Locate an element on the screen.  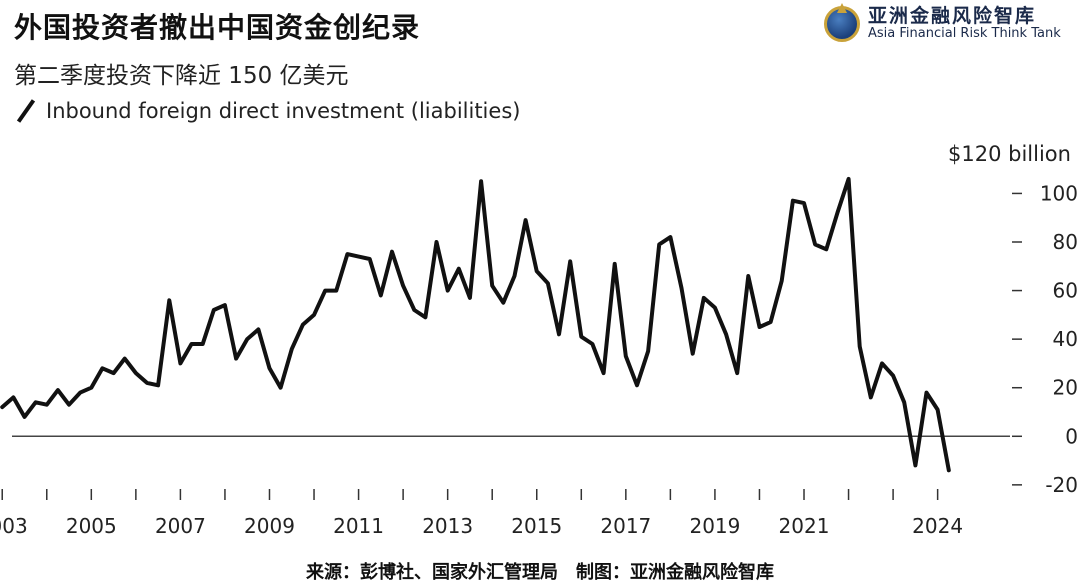
x-tick-label: 2024 is located at coordinates (937, 526).